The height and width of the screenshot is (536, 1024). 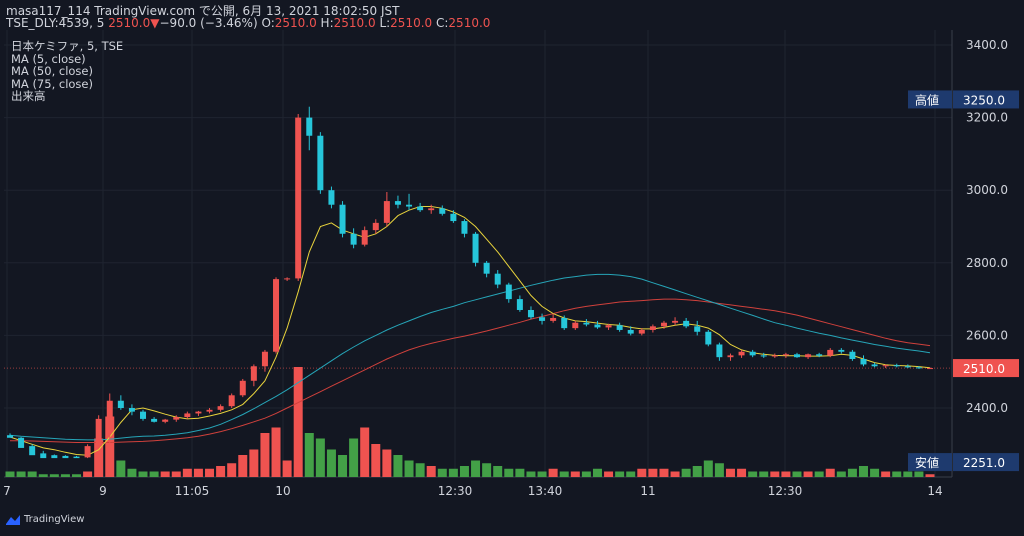 What do you see at coordinates (208, 23) in the screenshot?
I see `price-change: −90.0 (−3.46%)` at bounding box center [208, 23].